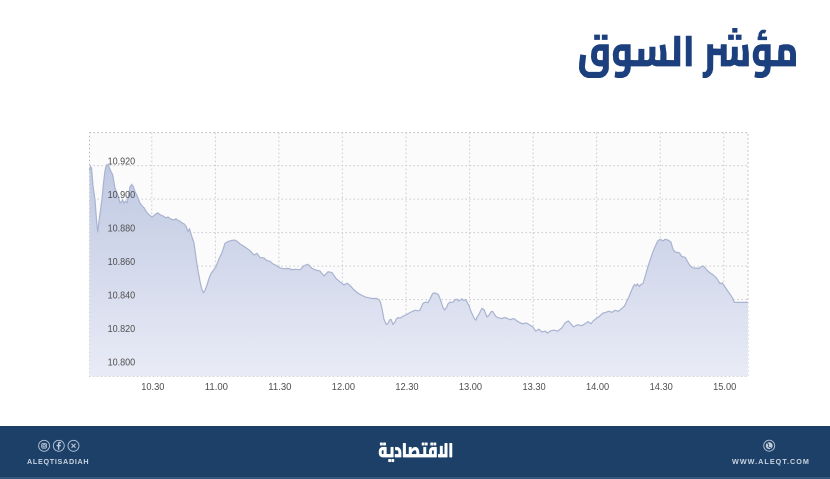 Image resolution: width=830 pixels, height=479 pixels. What do you see at coordinates (725, 387) in the screenshot?
I see `svg-text: 15.00` at bounding box center [725, 387].